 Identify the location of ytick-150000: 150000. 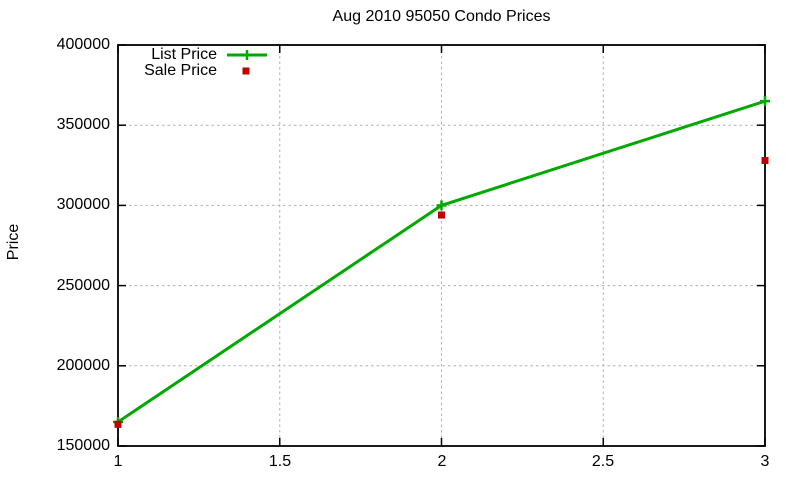
(83, 445).